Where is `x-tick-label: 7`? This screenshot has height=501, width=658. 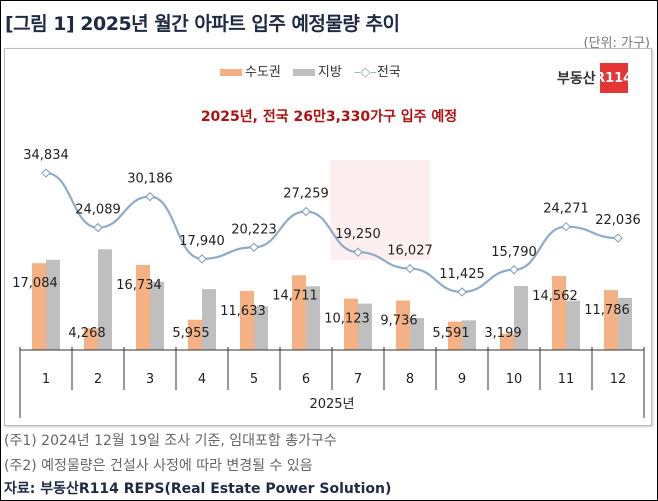 x-tick-label: 7 is located at coordinates (358, 379).